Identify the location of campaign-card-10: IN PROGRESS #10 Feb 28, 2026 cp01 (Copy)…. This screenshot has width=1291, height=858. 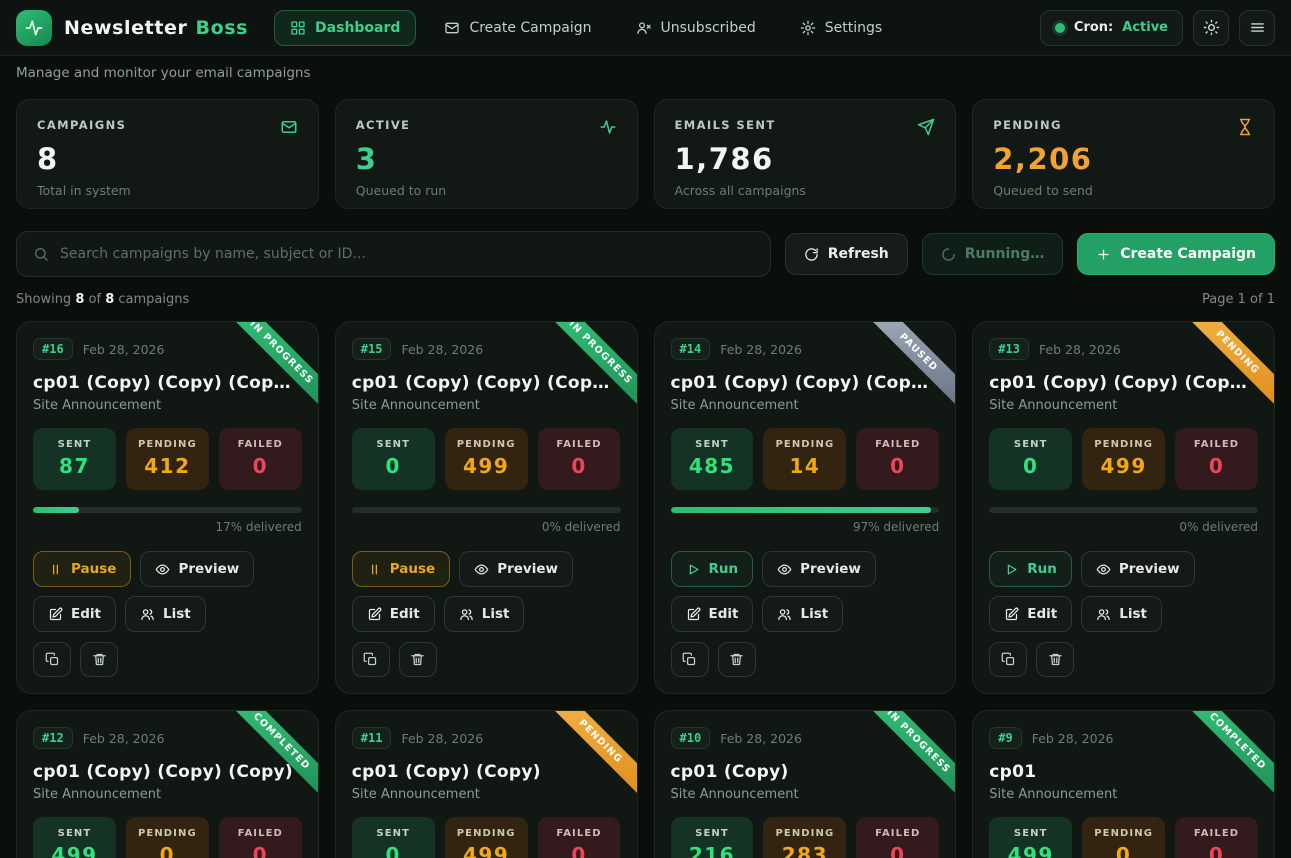
(805, 784).